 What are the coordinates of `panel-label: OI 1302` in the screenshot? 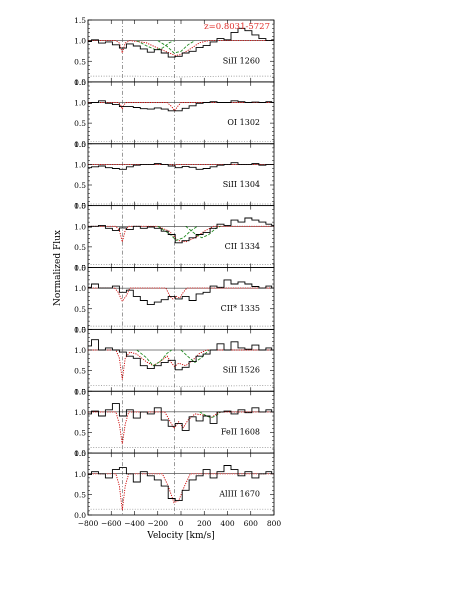 It's located at (243, 122).